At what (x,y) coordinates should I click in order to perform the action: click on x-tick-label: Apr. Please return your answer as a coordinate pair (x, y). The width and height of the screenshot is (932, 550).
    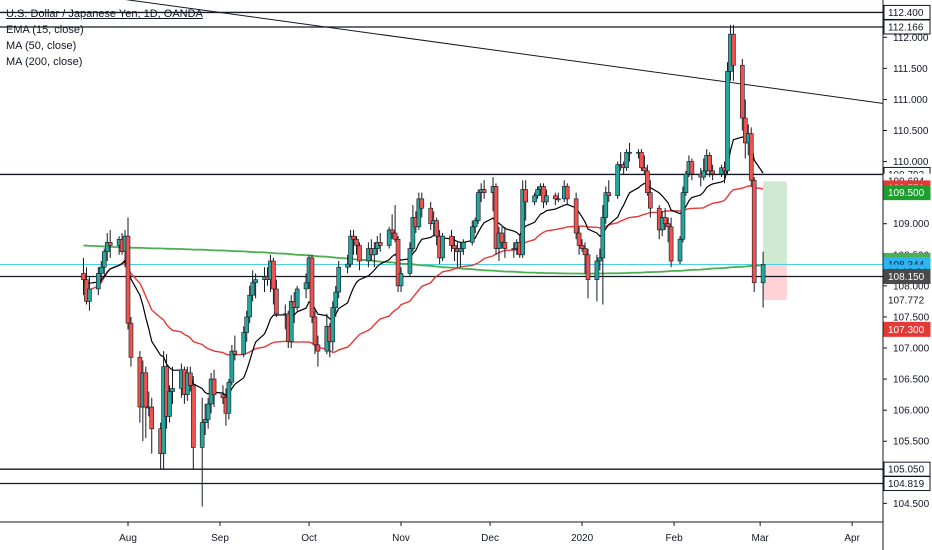
    Looking at the image, I should click on (852, 538).